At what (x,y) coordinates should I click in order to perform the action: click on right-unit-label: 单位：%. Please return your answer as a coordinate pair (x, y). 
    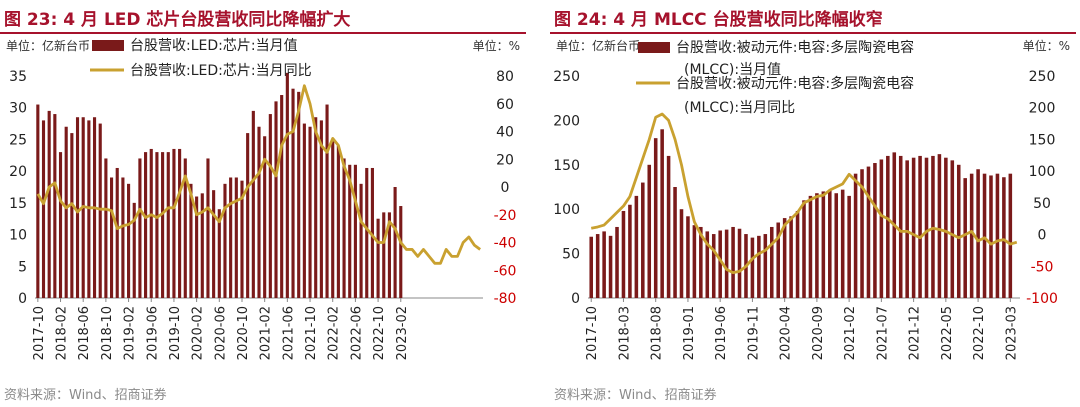
    Looking at the image, I should click on (496, 45).